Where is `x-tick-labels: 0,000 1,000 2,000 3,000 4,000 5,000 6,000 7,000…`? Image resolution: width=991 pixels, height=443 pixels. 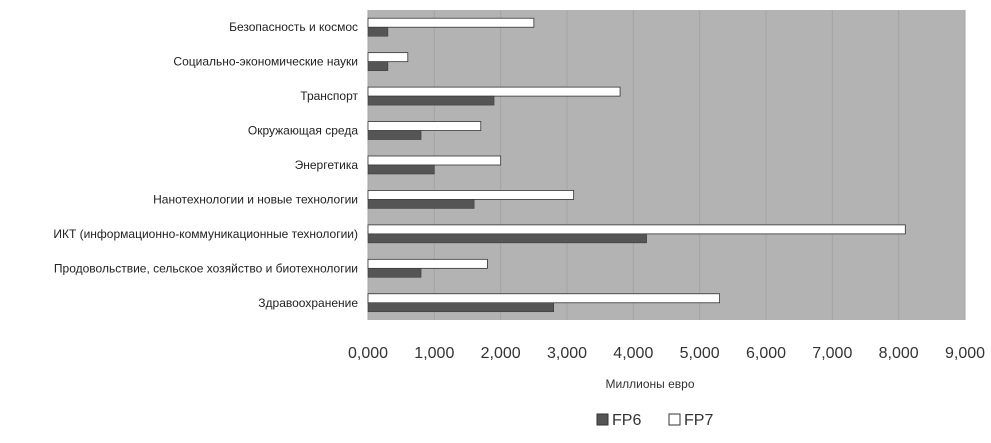
x-tick-labels: 0,000 1,000 2,000 3,000 4,000 5,000 6,000 7,000… is located at coordinates (666, 353).